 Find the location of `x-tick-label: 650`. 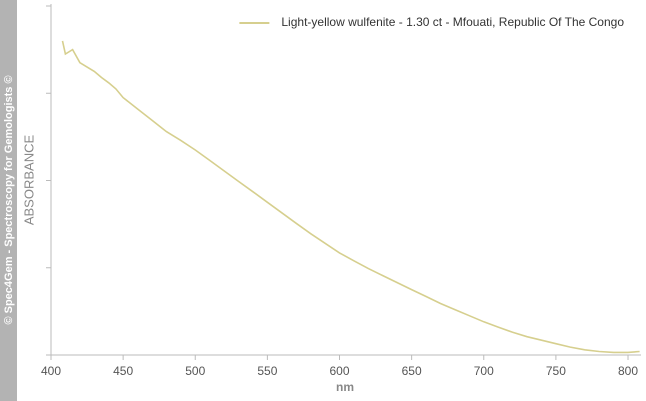

x-tick-label: 650 is located at coordinates (412, 371).